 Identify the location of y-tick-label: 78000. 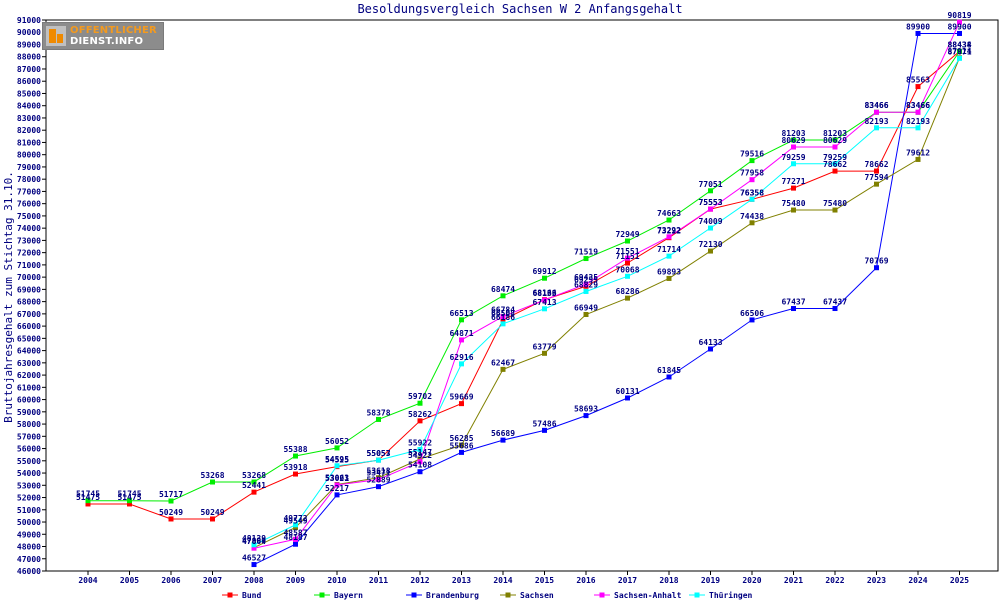
(29, 179).